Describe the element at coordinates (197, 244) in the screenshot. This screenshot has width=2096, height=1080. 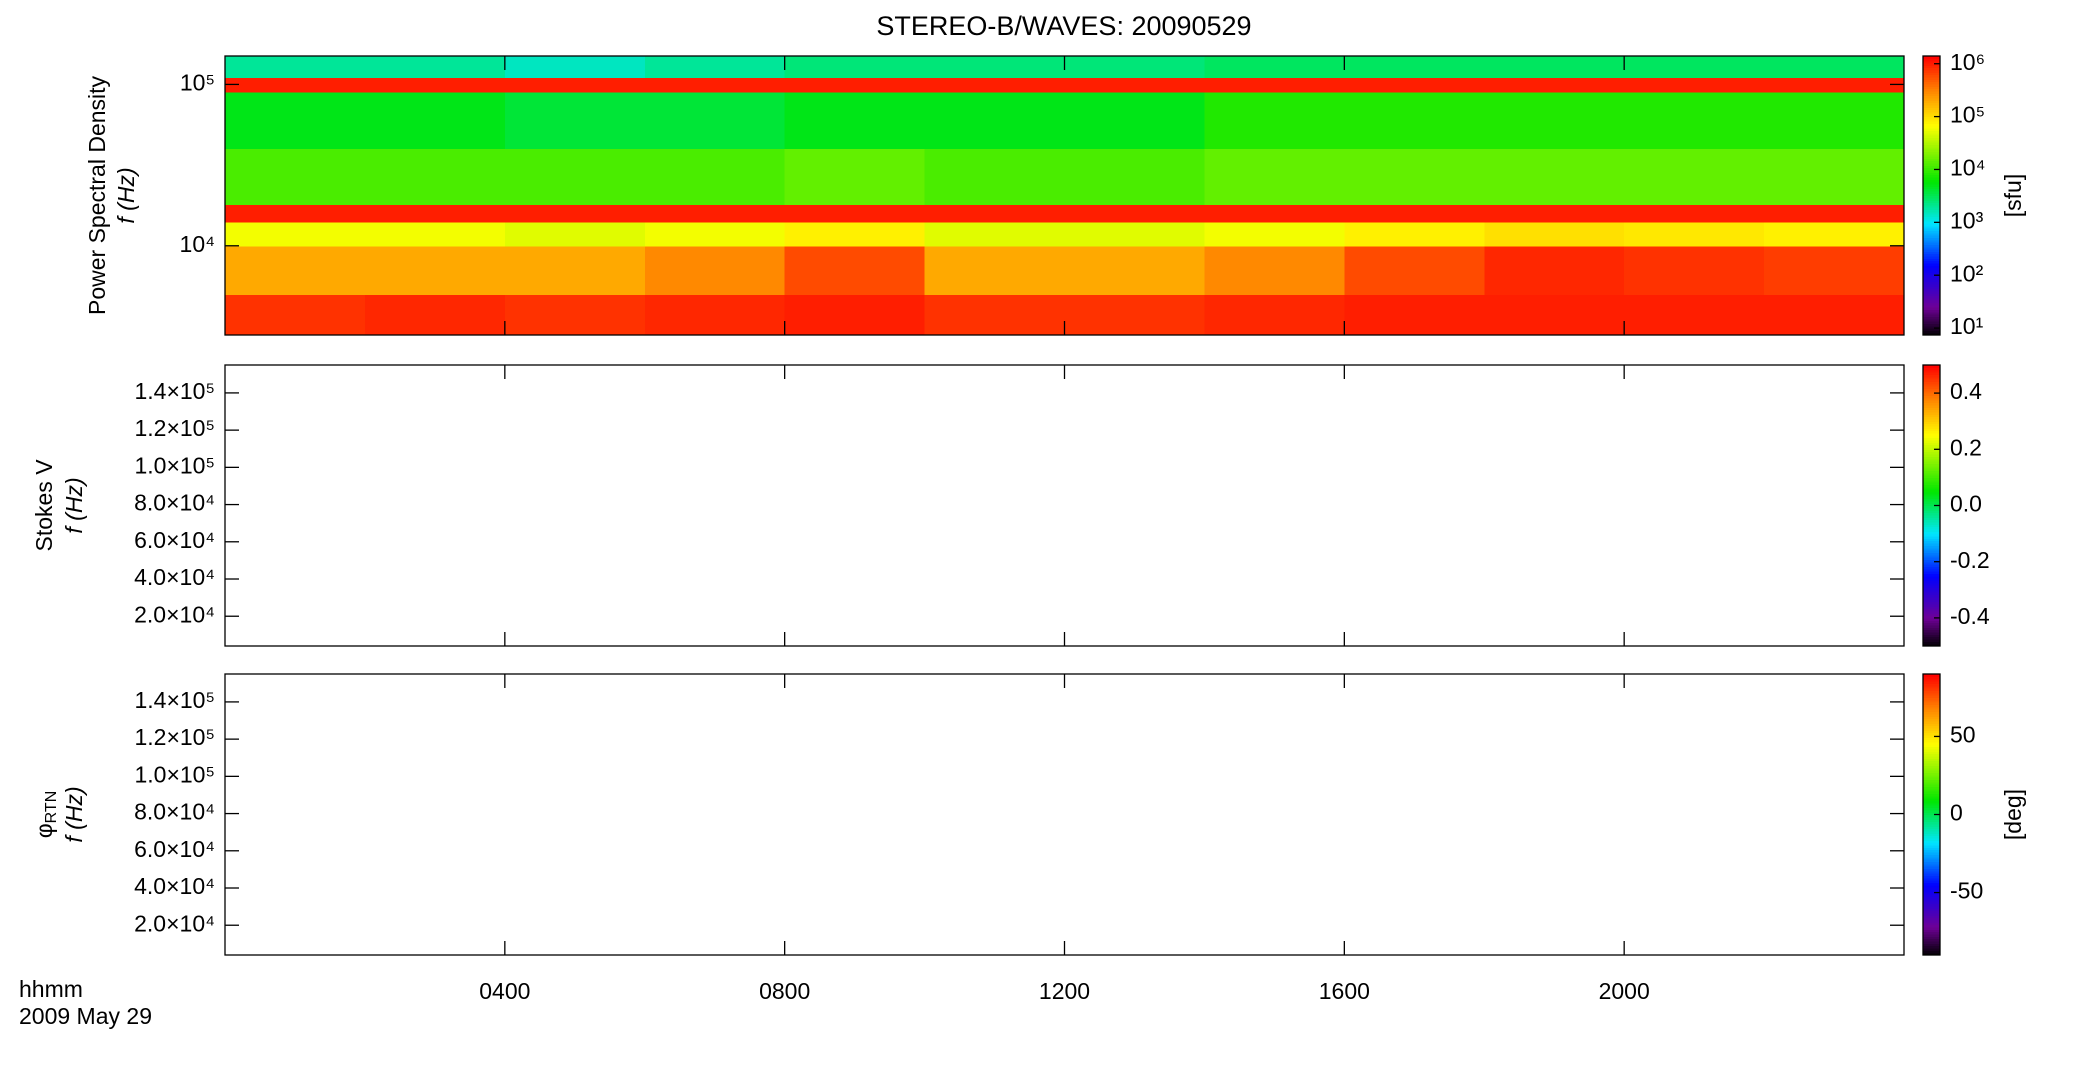
I see `y-tick-label: 10⁴` at that location.